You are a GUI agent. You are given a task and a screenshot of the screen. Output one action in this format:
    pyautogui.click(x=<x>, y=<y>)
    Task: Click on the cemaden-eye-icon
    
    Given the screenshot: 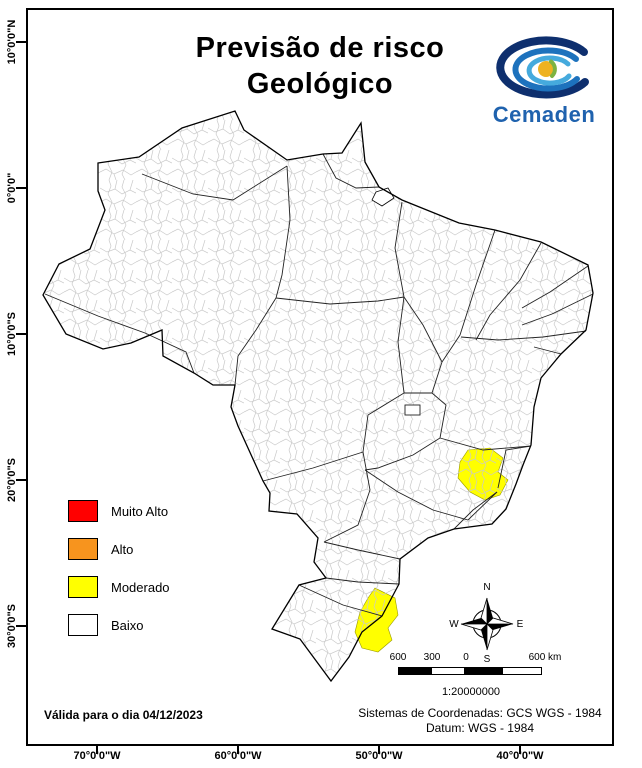 What is the action you would take?
    pyautogui.click(x=542, y=67)
    